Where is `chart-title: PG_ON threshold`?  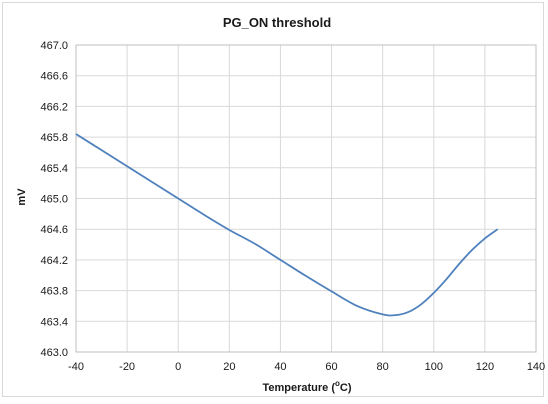 chart-title: PG_ON threshold is located at coordinates (277, 22).